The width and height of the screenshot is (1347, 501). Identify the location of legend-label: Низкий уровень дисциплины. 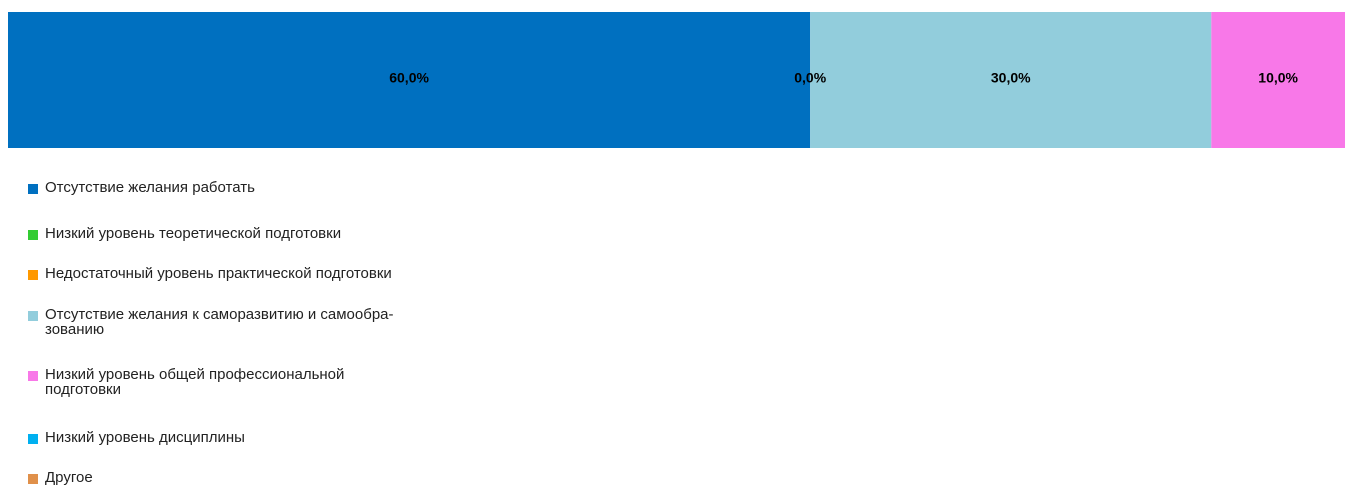
(145, 437).